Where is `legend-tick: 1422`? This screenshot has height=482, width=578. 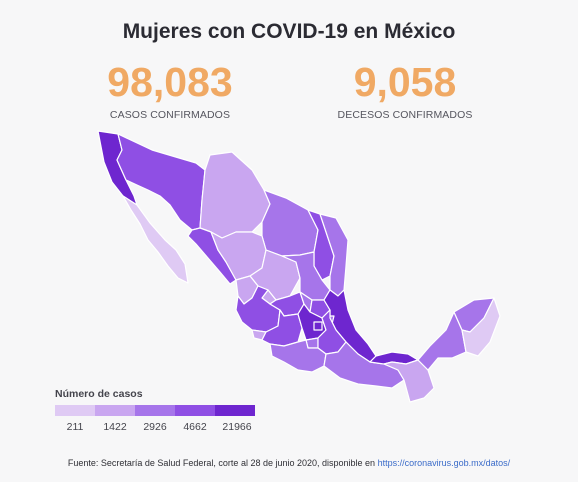 legend-tick: 1422 is located at coordinates (115, 427).